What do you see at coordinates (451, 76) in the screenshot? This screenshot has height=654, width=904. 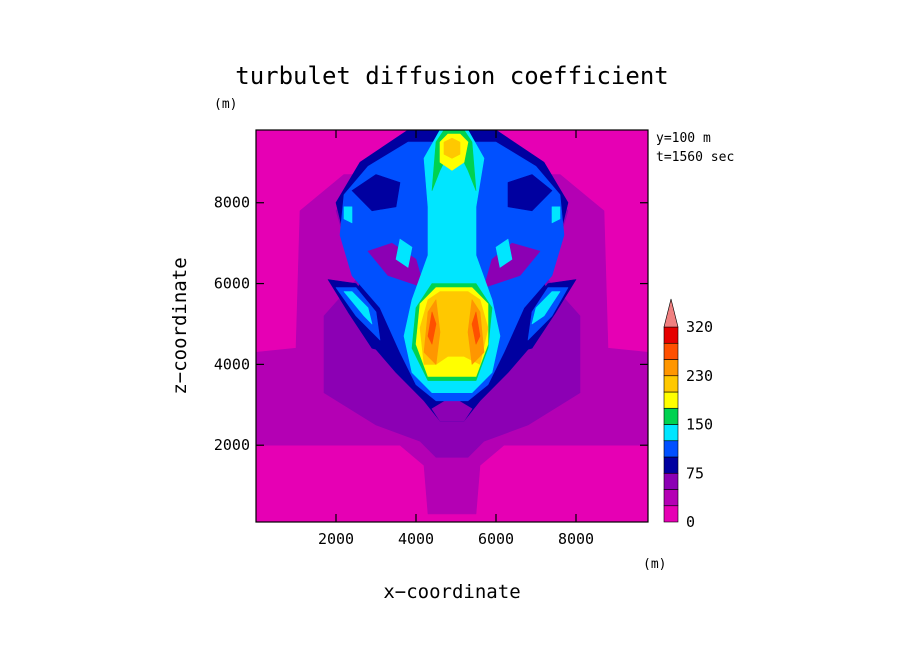 I see `chart-title: turbulet diffusion coefficient` at bounding box center [451, 76].